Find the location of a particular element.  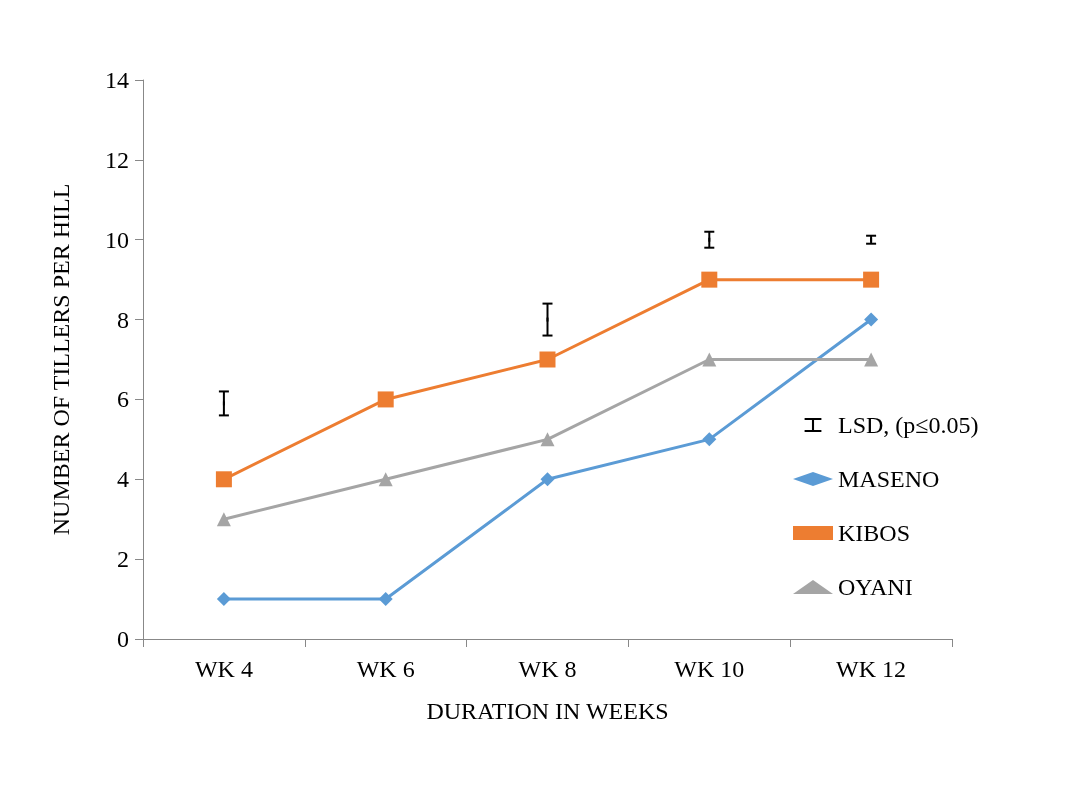

y-tick-label: 6 is located at coordinates (123, 399).